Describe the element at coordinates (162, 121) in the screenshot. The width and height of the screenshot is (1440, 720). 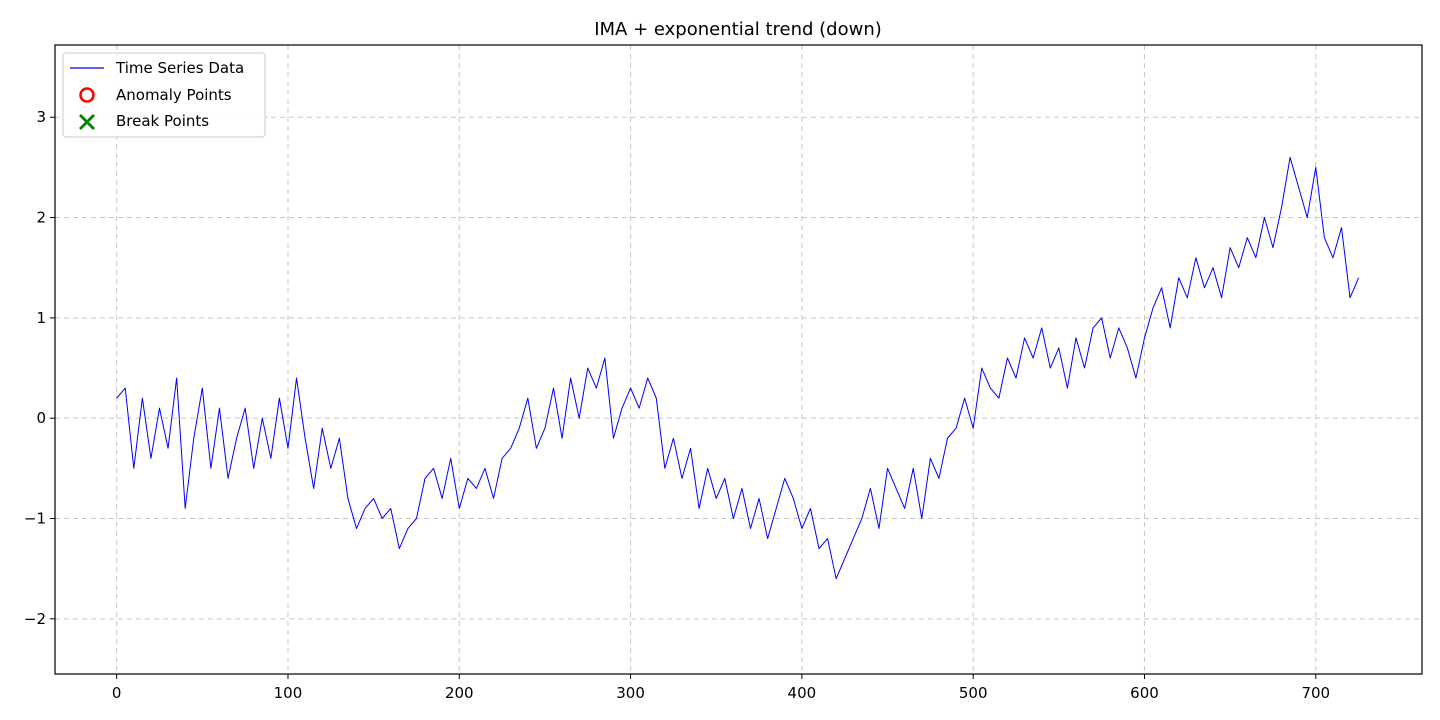
I see `legend-label-break: Break Points` at that location.